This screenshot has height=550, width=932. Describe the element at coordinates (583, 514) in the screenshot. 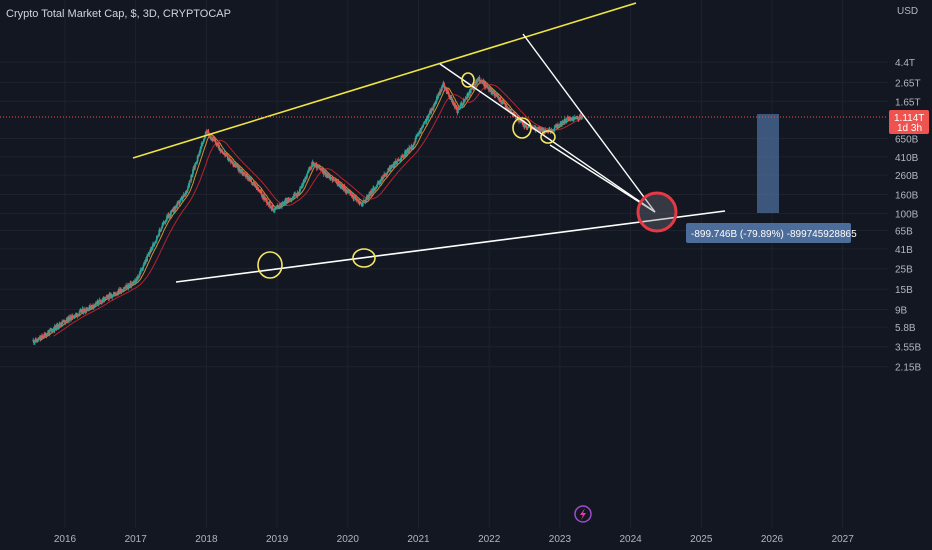

I see `lightning-icon` at that location.